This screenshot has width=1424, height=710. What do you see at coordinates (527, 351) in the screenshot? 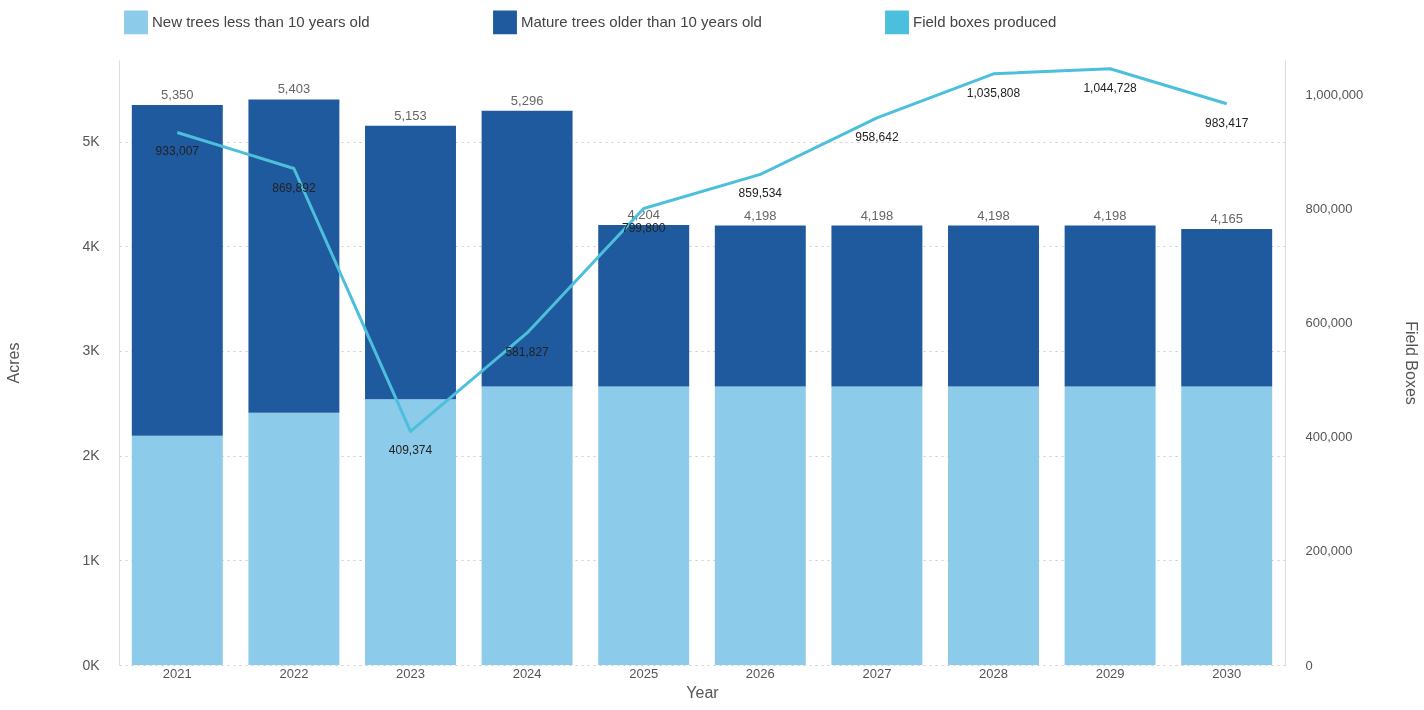
I see `data-label: 581,827` at bounding box center [527, 351].